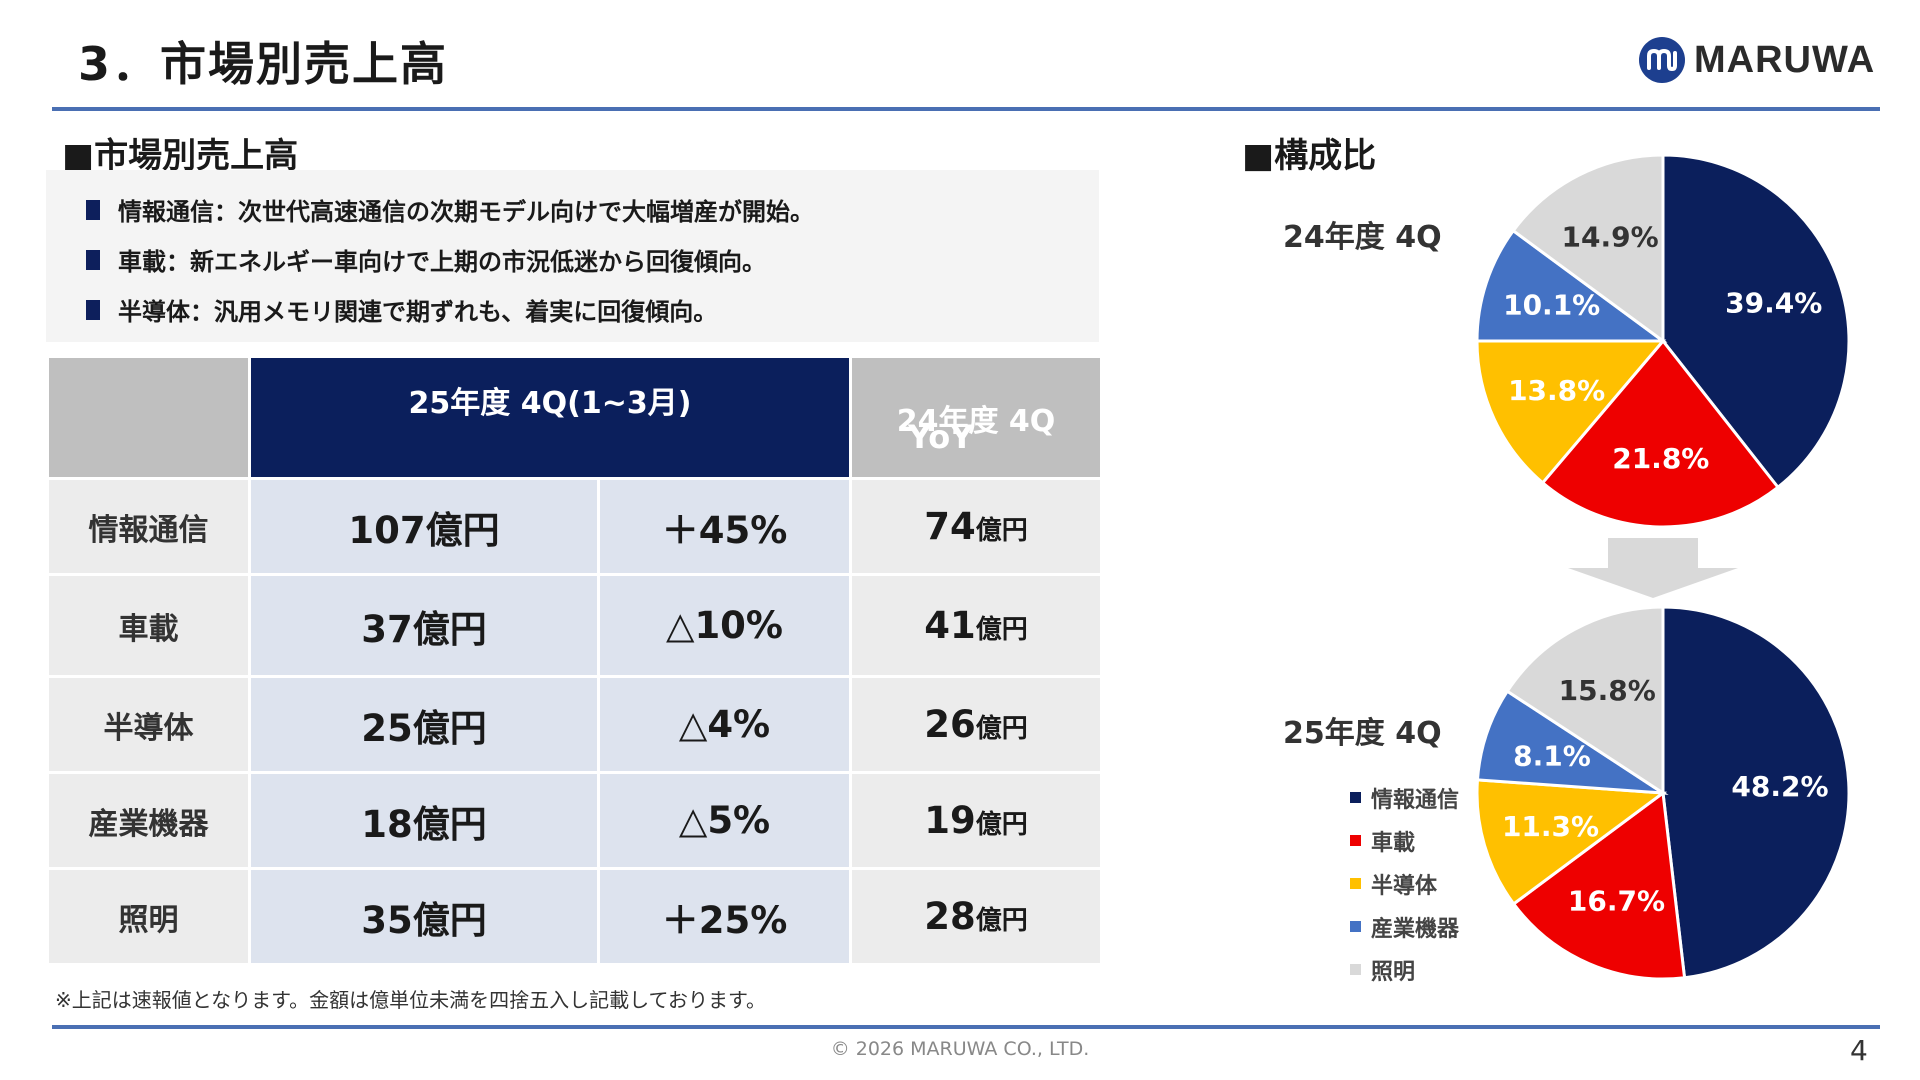  Describe the element at coordinates (1653, 568) in the screenshot. I see `down-arrow-icon` at that location.